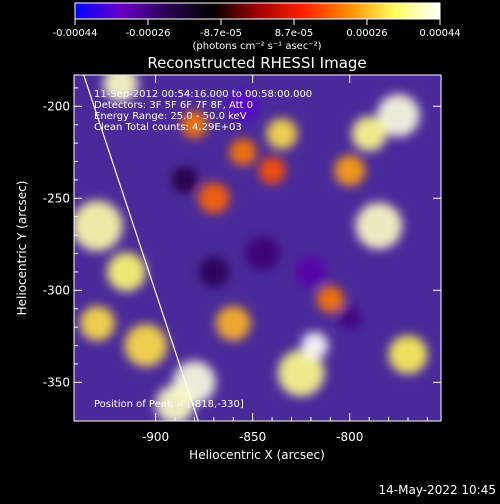 The height and width of the screenshot is (504, 500). What do you see at coordinates (75, 33) in the screenshot?
I see `colorbar-tick-label: -0.00044` at bounding box center [75, 33].